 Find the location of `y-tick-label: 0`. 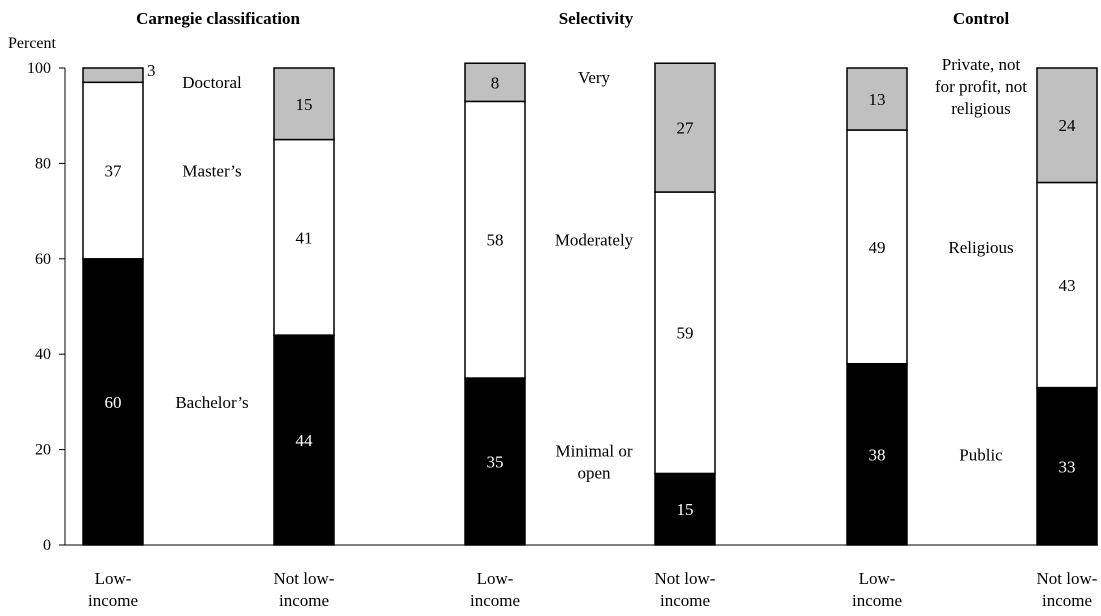

y-tick-label: 0 is located at coordinates (47, 545).